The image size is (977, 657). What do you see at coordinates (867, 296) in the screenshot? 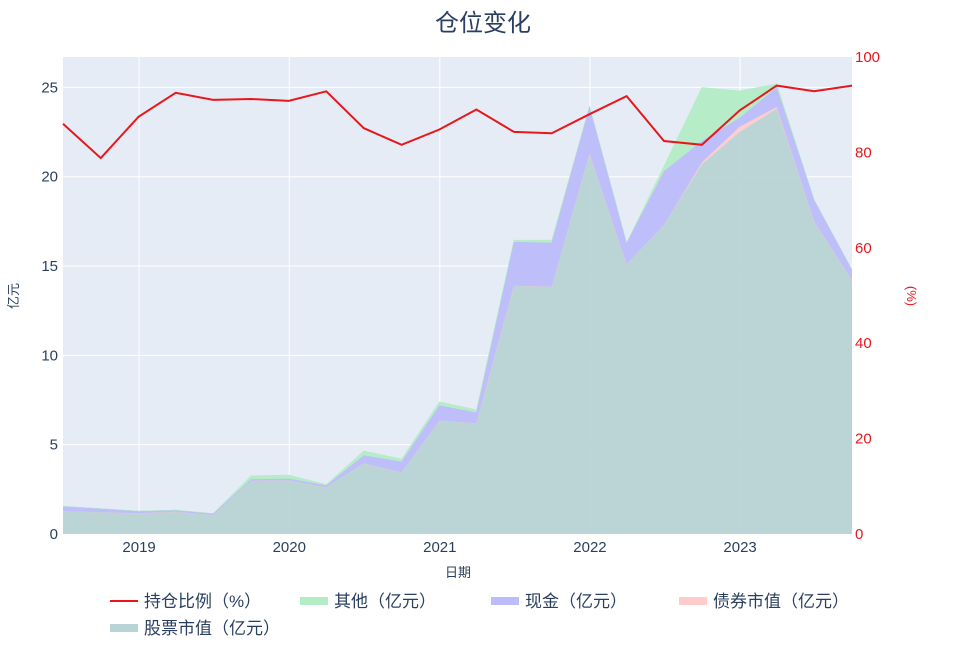
I see `right-axis-ticks: 0 20 40 60 80 100` at bounding box center [867, 296].